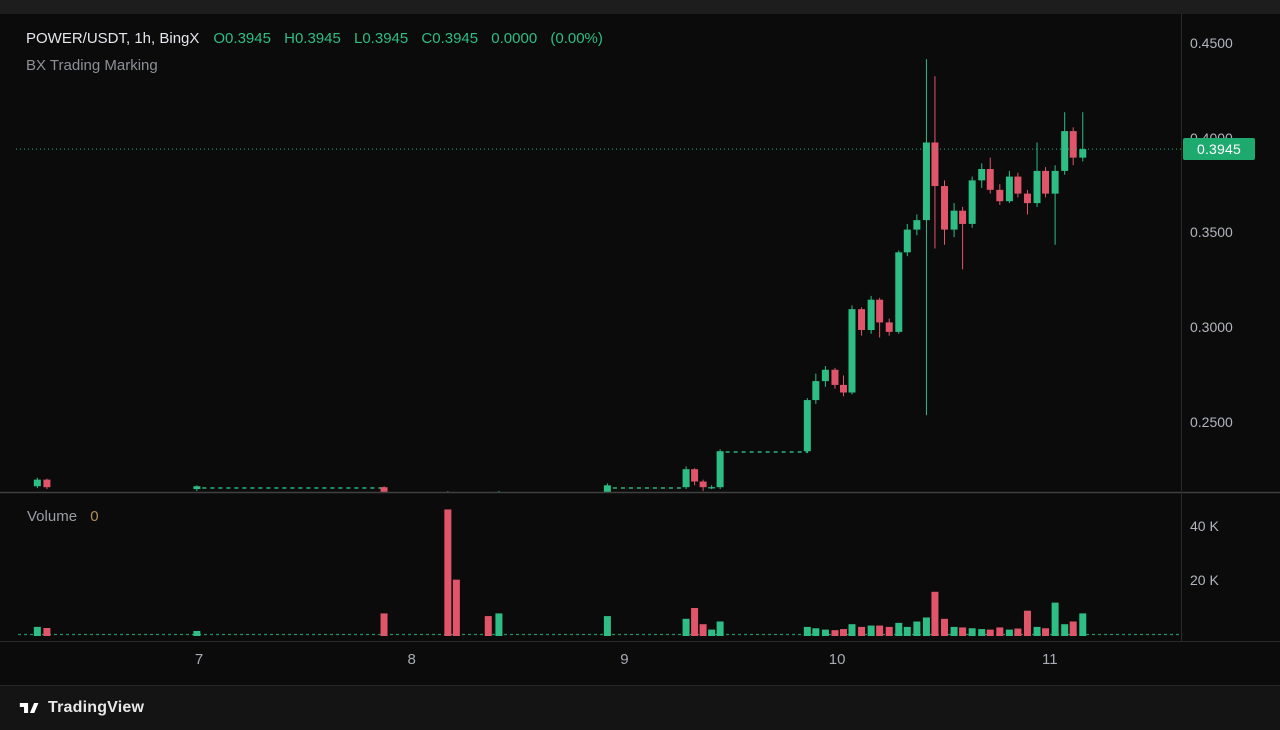 The width and height of the screenshot is (1280, 730). What do you see at coordinates (590, 663) in the screenshot?
I see `time-axis: 7 8 9 10 11` at bounding box center [590, 663].